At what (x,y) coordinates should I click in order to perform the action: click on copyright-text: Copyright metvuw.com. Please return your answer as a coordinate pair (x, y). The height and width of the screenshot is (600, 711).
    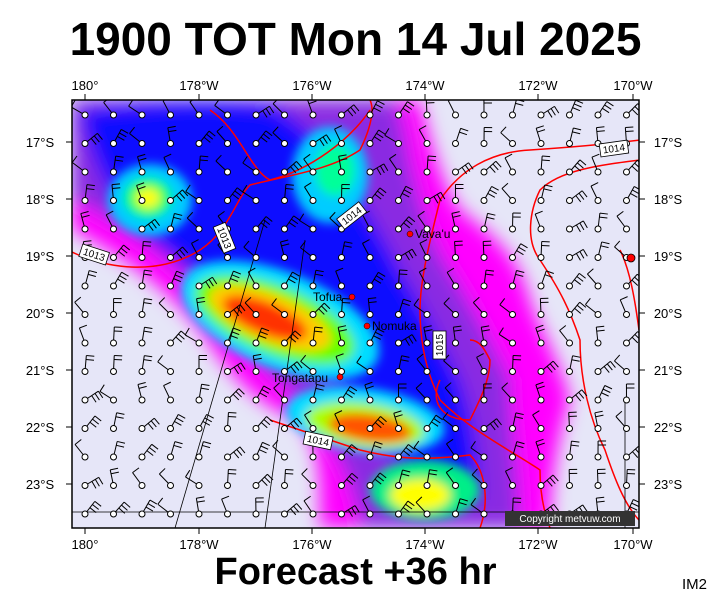
    Looking at the image, I should click on (569, 519).